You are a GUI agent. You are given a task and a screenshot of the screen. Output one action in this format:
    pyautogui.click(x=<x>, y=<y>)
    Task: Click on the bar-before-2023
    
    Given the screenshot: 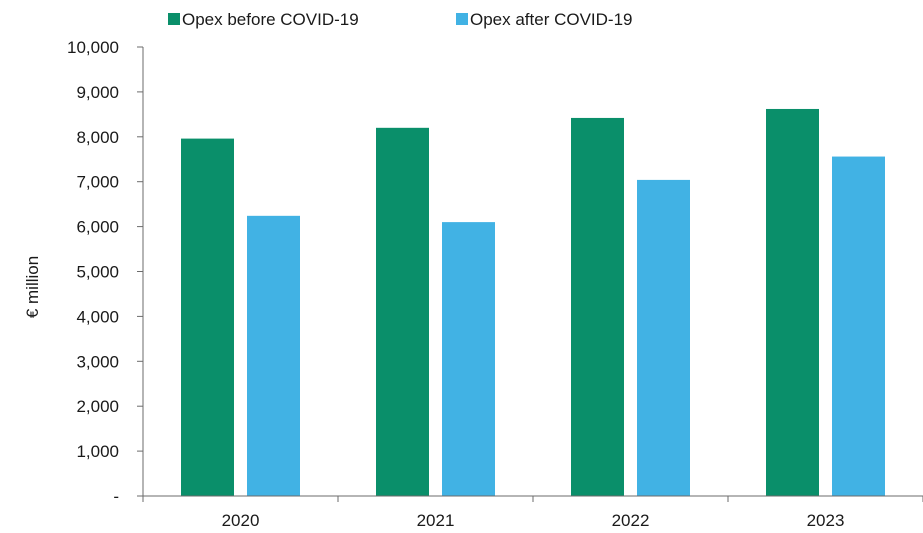 What is the action you would take?
    pyautogui.click(x=792, y=302)
    